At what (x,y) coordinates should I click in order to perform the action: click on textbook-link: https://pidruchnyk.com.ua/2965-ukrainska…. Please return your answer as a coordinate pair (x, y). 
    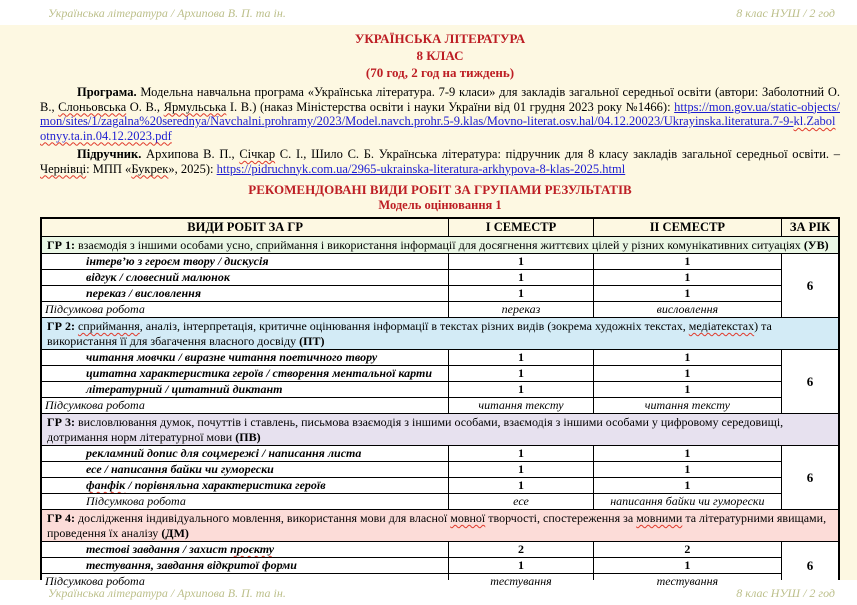
    Looking at the image, I should click on (421, 168).